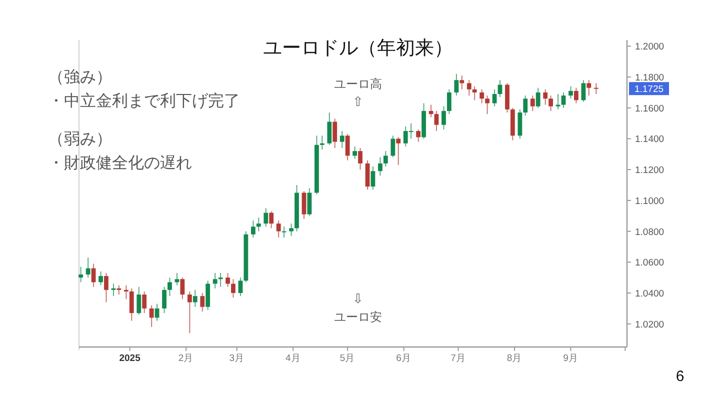 This screenshot has height=405, width=720. What do you see at coordinates (649, 47) in the screenshot?
I see `y-tick-label: 1.2000` at bounding box center [649, 47].